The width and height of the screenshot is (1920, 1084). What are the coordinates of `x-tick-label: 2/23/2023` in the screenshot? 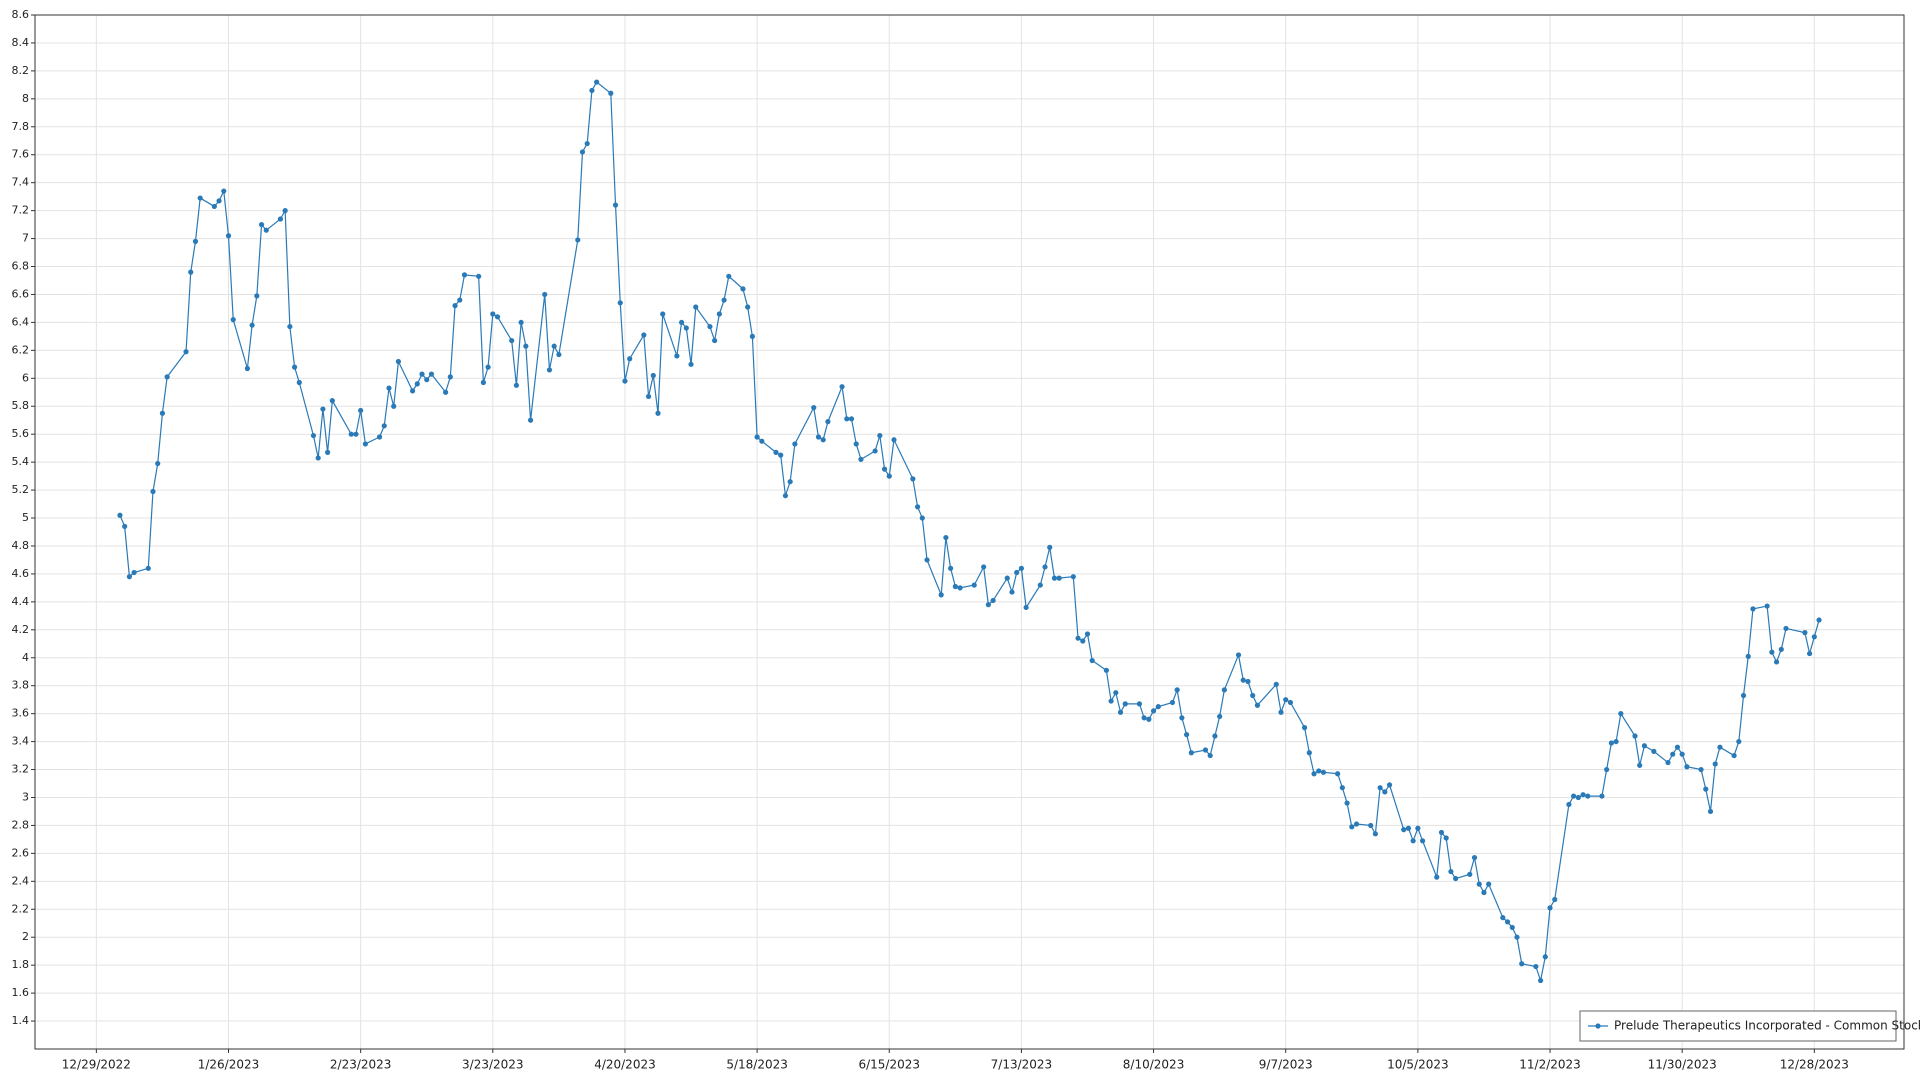 It's located at (361, 1065).